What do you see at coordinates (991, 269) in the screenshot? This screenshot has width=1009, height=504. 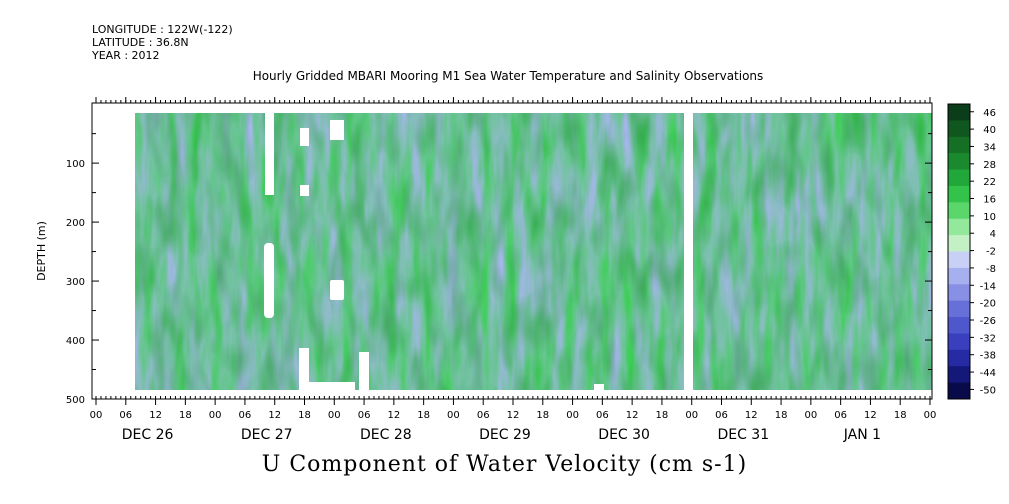 I see `colorbar-label: -8` at bounding box center [991, 269].